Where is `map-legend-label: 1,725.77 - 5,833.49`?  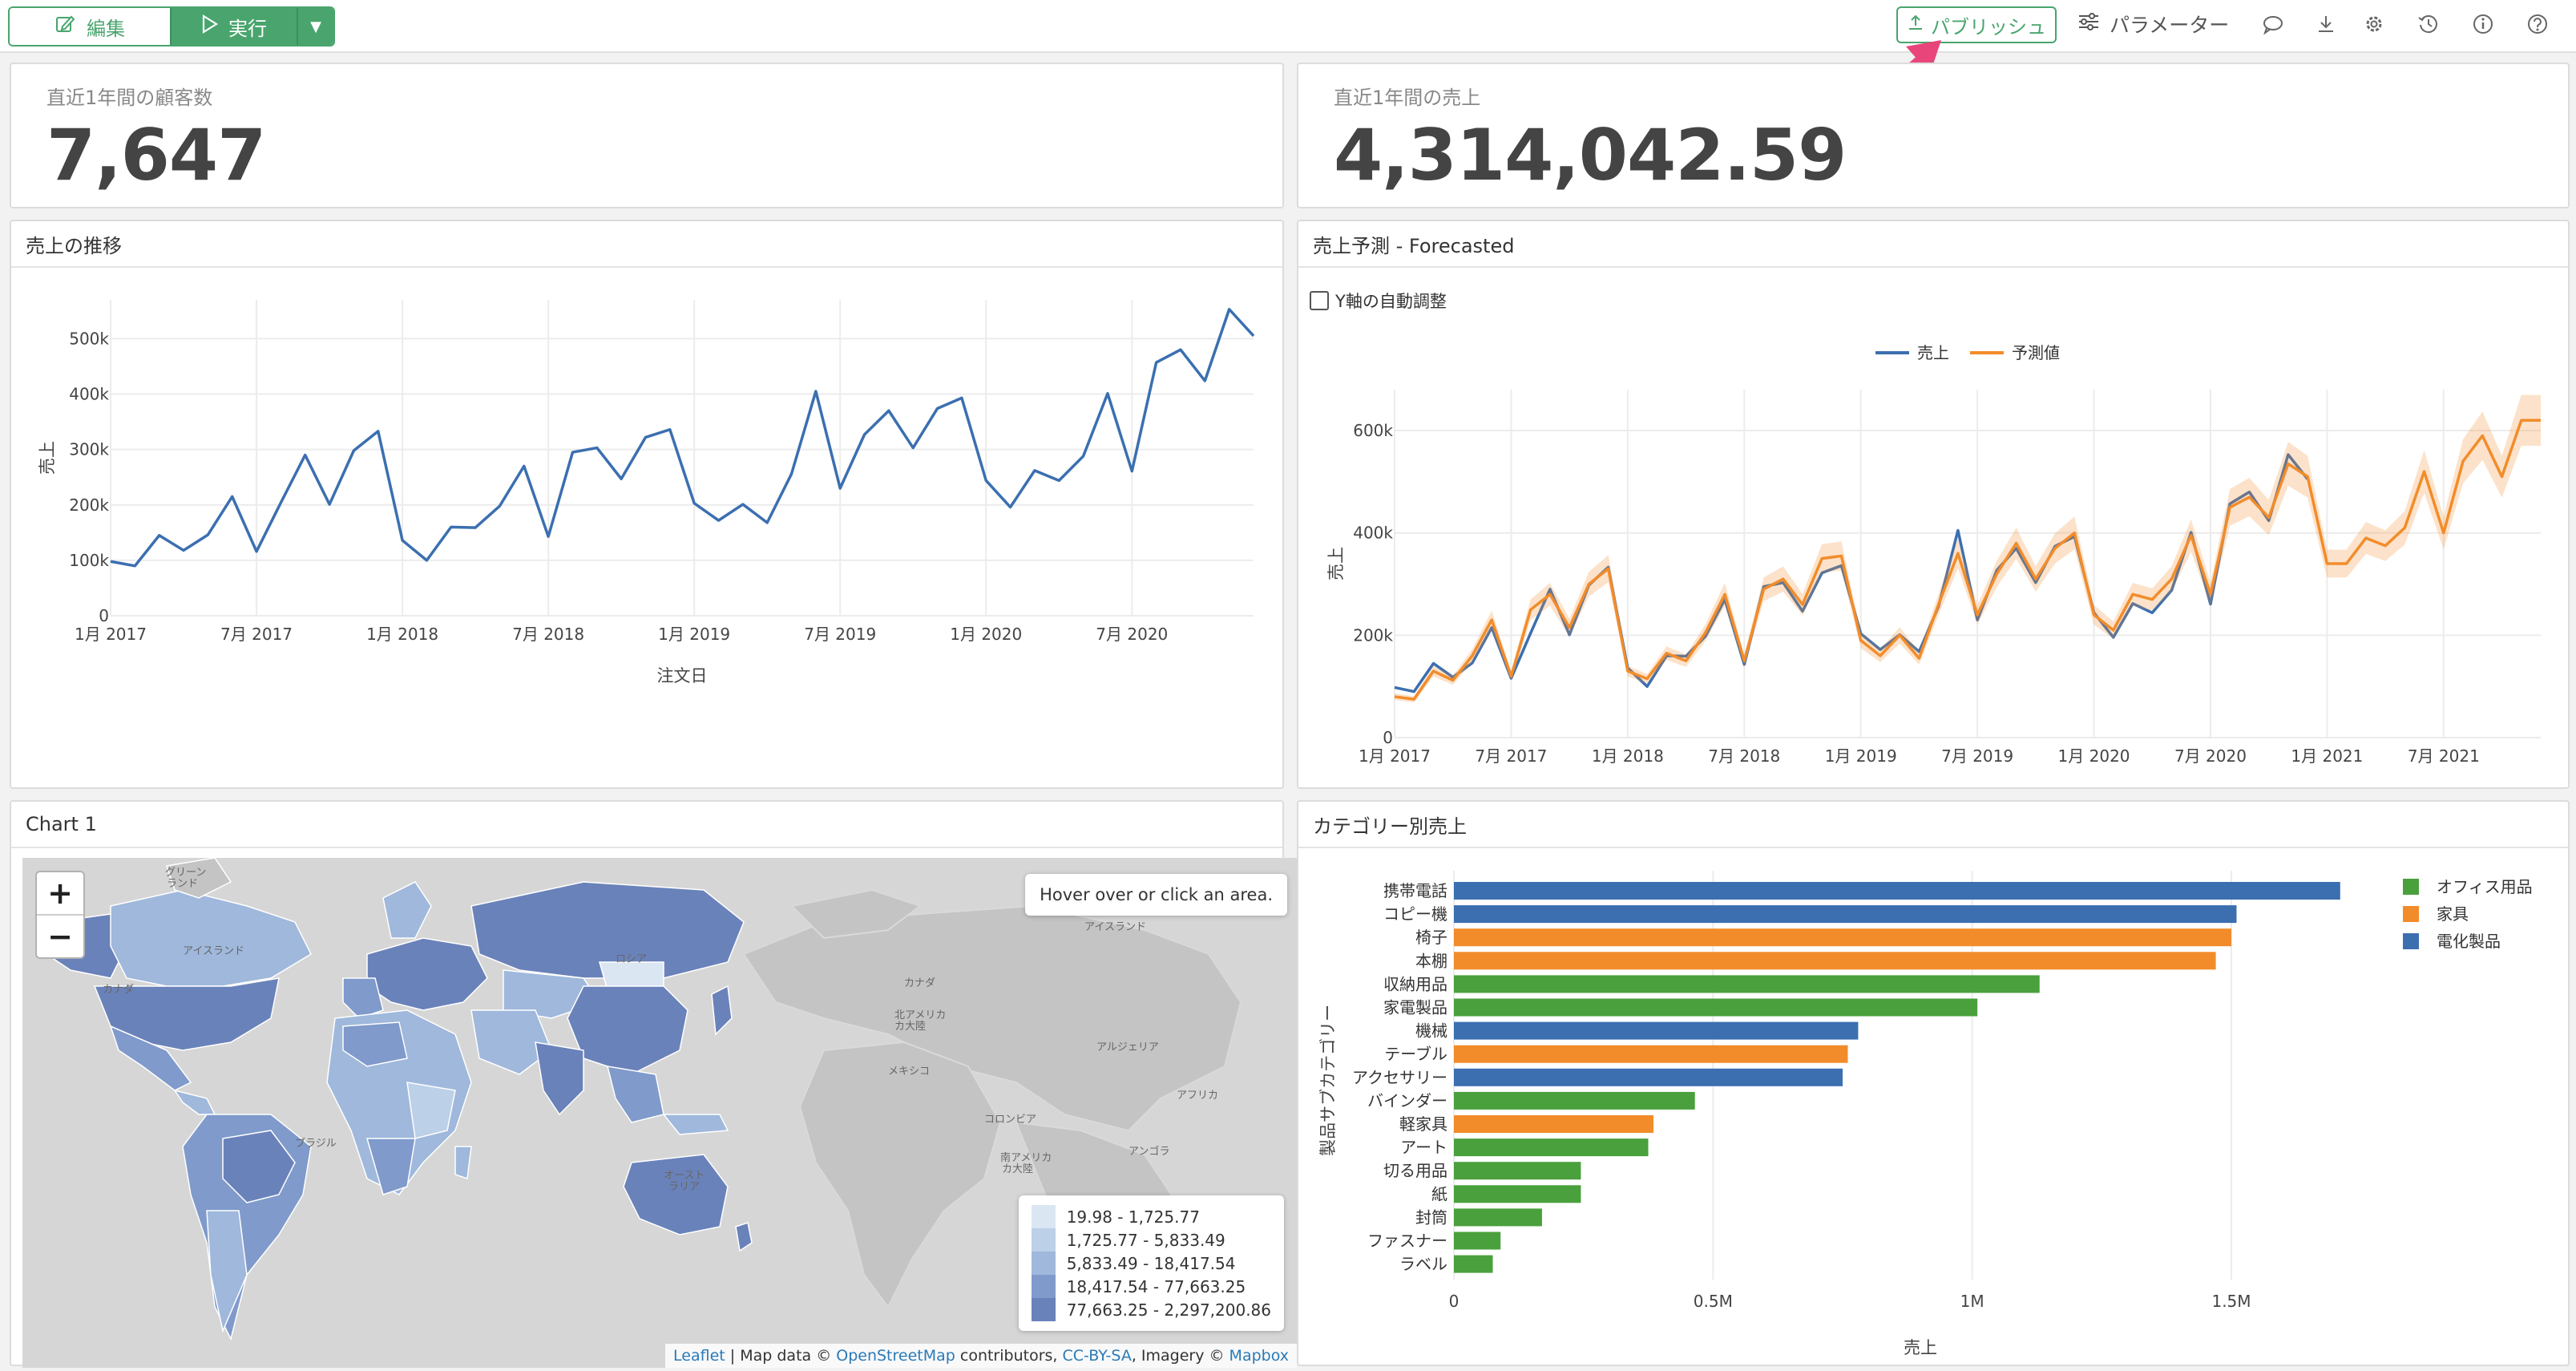 map-legend-label: 1,725.77 - 5,833.49 is located at coordinates (1145, 1240).